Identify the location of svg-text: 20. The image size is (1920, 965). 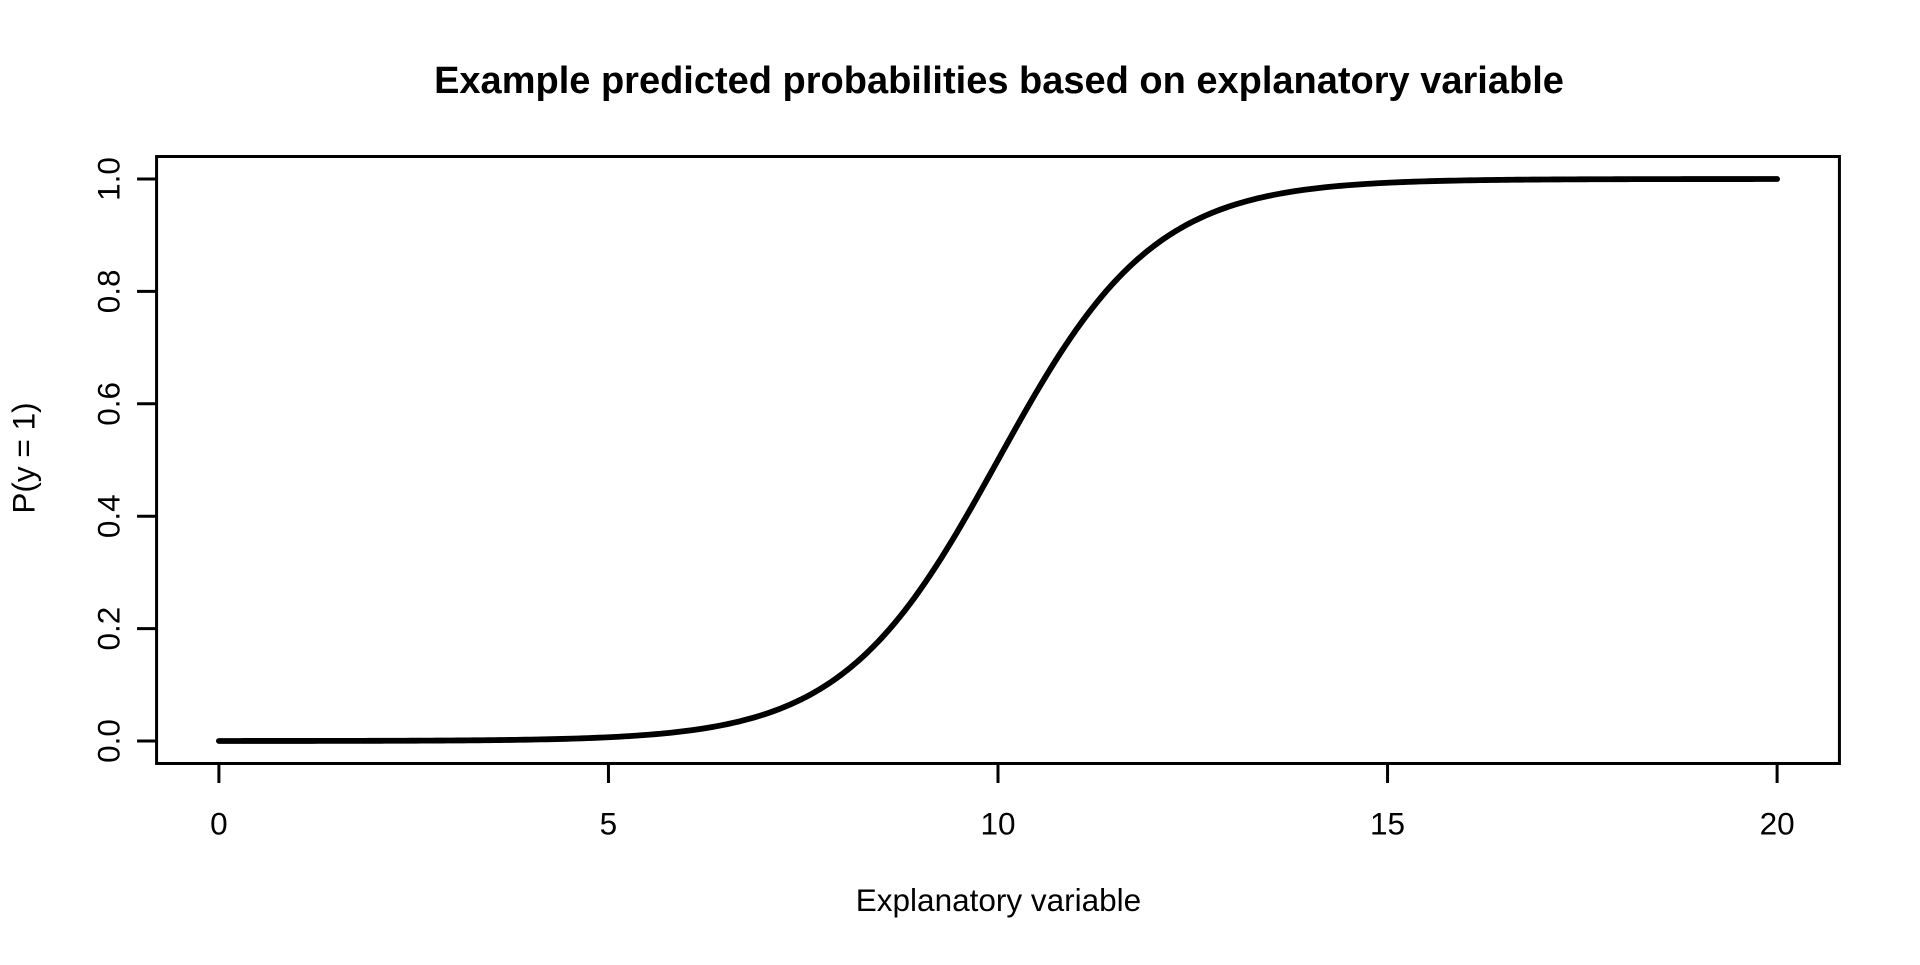
(1777, 823).